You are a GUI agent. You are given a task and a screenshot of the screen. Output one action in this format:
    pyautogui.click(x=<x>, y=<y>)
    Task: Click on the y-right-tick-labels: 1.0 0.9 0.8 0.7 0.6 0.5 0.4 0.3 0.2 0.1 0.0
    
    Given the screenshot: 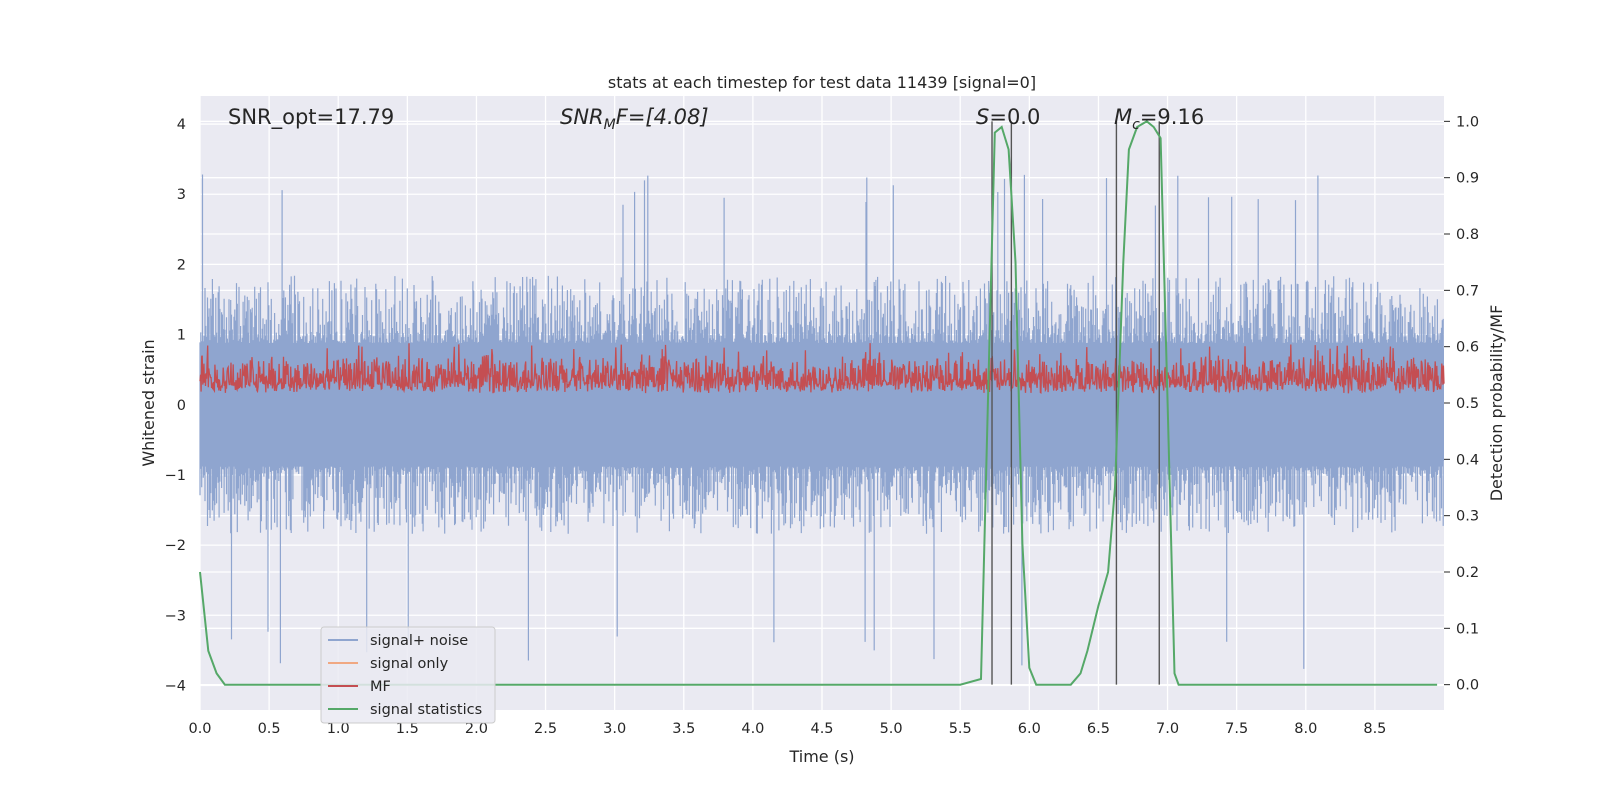 What is the action you would take?
    pyautogui.click(x=1461, y=404)
    